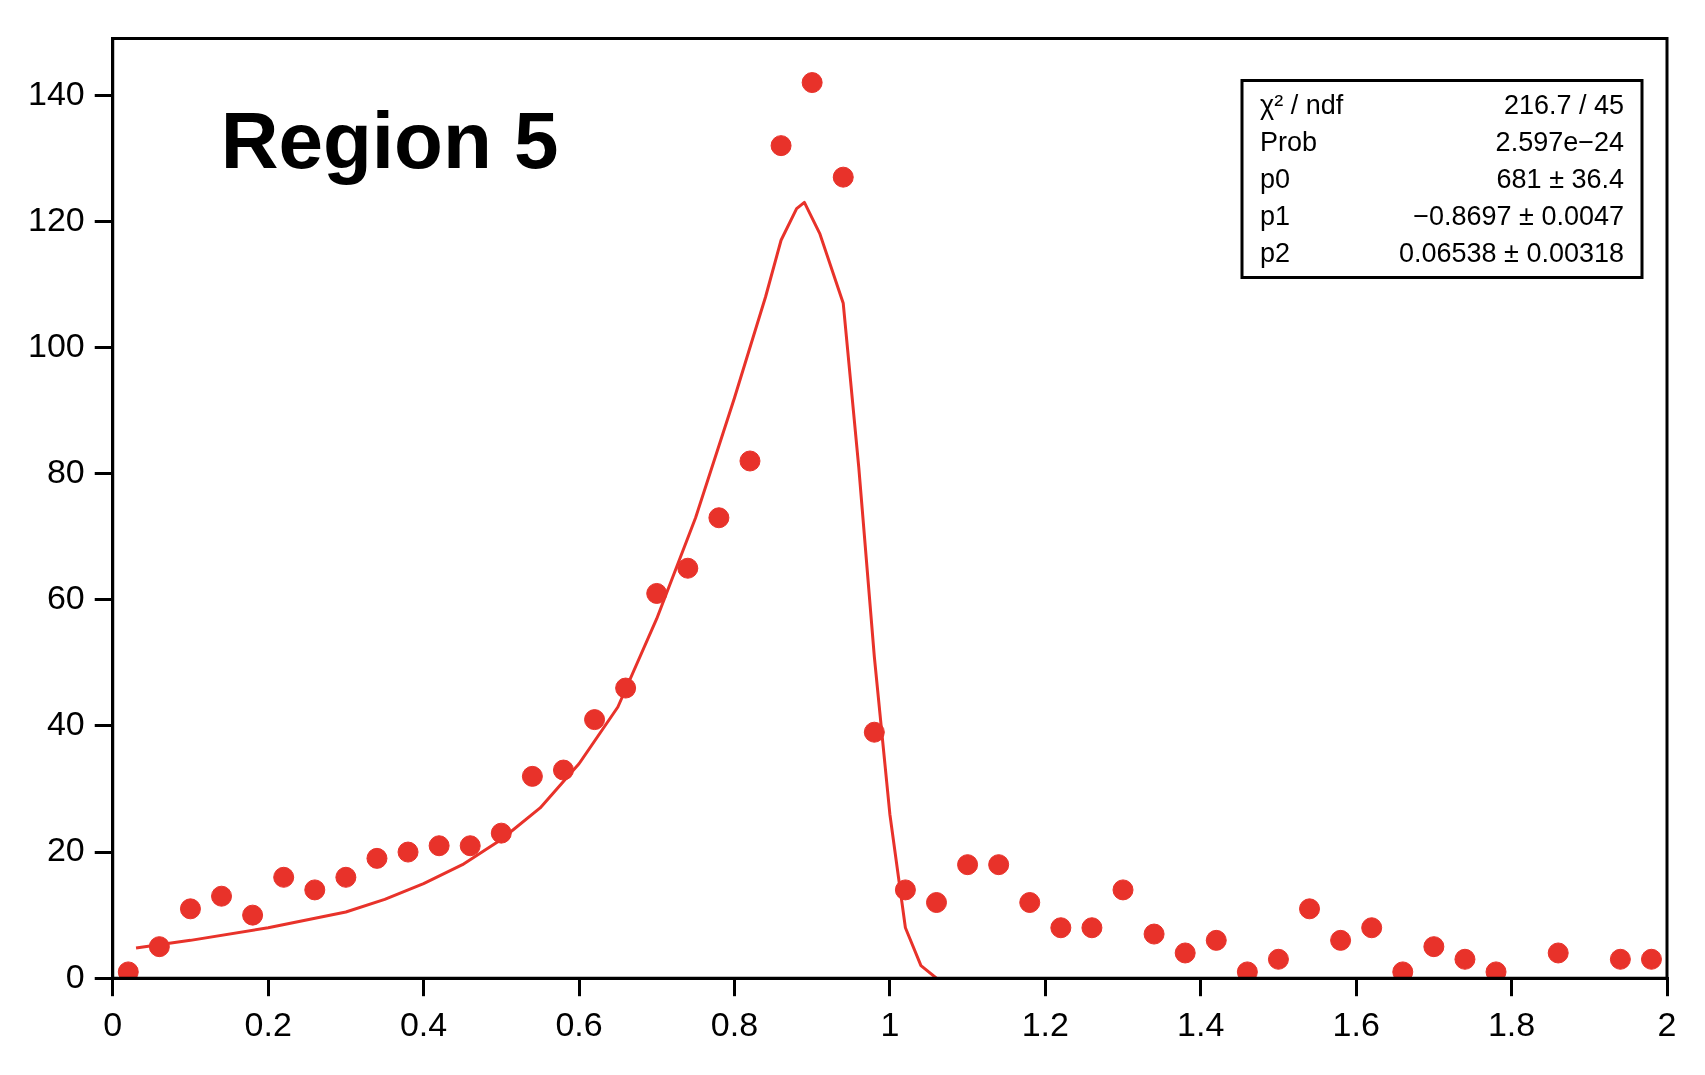 The image size is (1705, 1075). Describe the element at coordinates (75, 975) in the screenshot. I see `y-tick-label: 0` at that location.